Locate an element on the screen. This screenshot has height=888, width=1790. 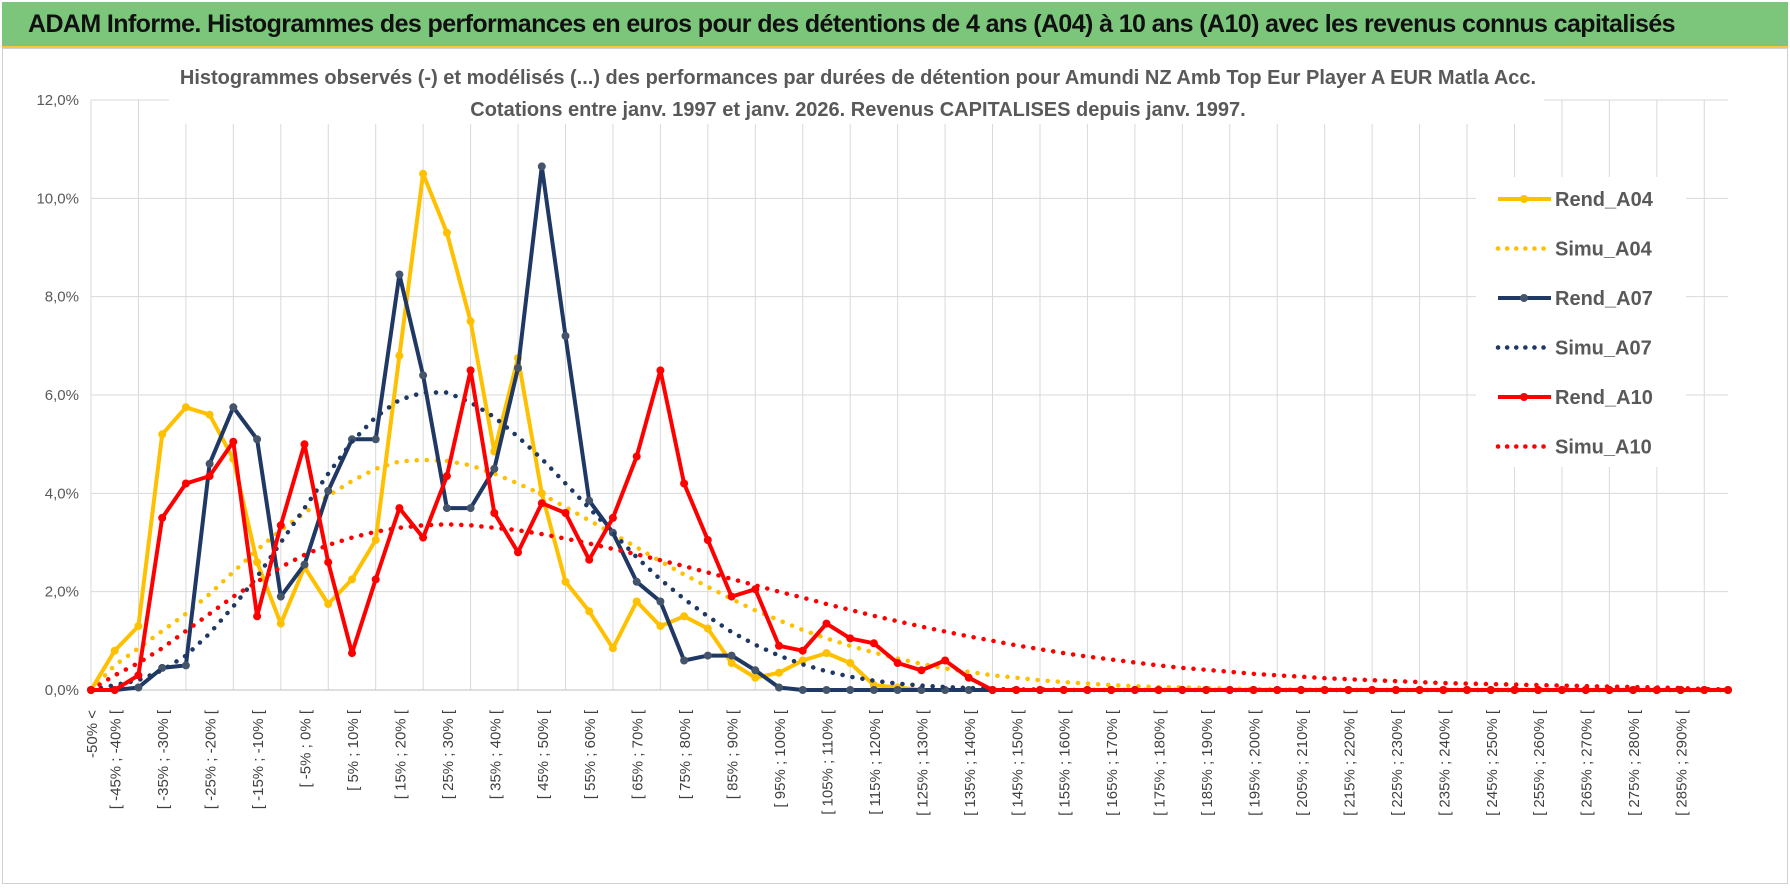
x-tick-label: [ 95% ; 100% [ is located at coordinates (780, 758).